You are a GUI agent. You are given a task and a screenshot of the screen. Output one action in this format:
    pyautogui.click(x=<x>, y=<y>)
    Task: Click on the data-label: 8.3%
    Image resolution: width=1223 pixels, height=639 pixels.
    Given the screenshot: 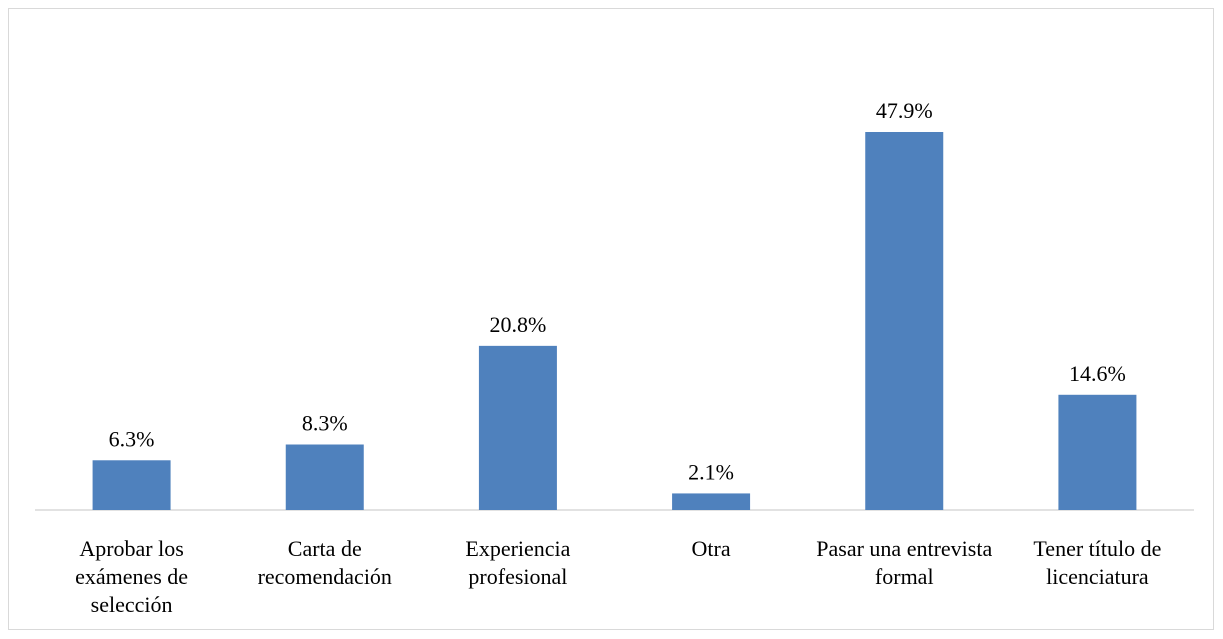 What is the action you would take?
    pyautogui.click(x=325, y=423)
    